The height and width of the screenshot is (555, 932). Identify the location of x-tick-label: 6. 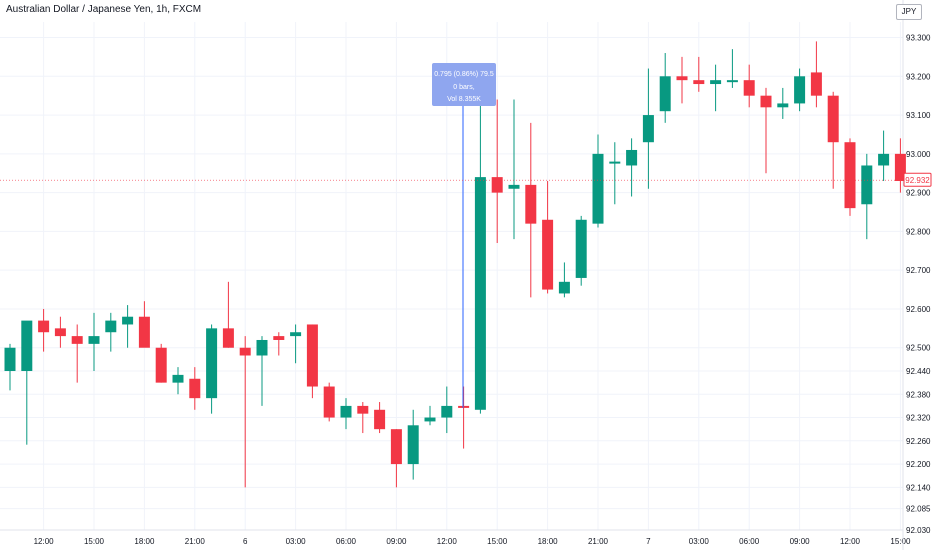
(245, 541).